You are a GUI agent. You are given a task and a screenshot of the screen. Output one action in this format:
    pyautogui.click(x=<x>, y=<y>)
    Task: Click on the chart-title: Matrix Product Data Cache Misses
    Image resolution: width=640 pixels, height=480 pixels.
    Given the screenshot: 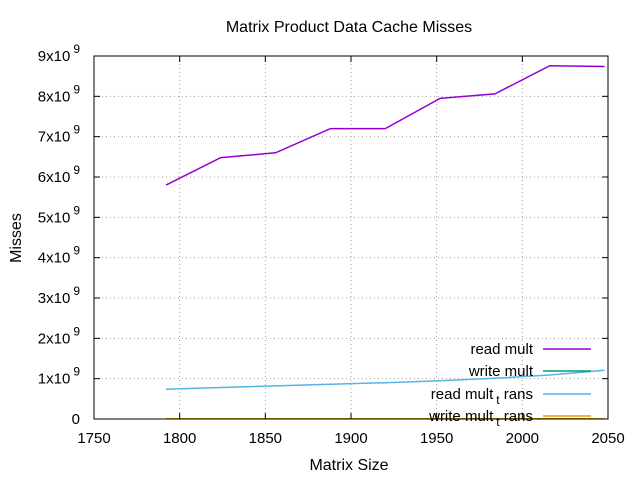 What is the action you would take?
    pyautogui.click(x=349, y=27)
    